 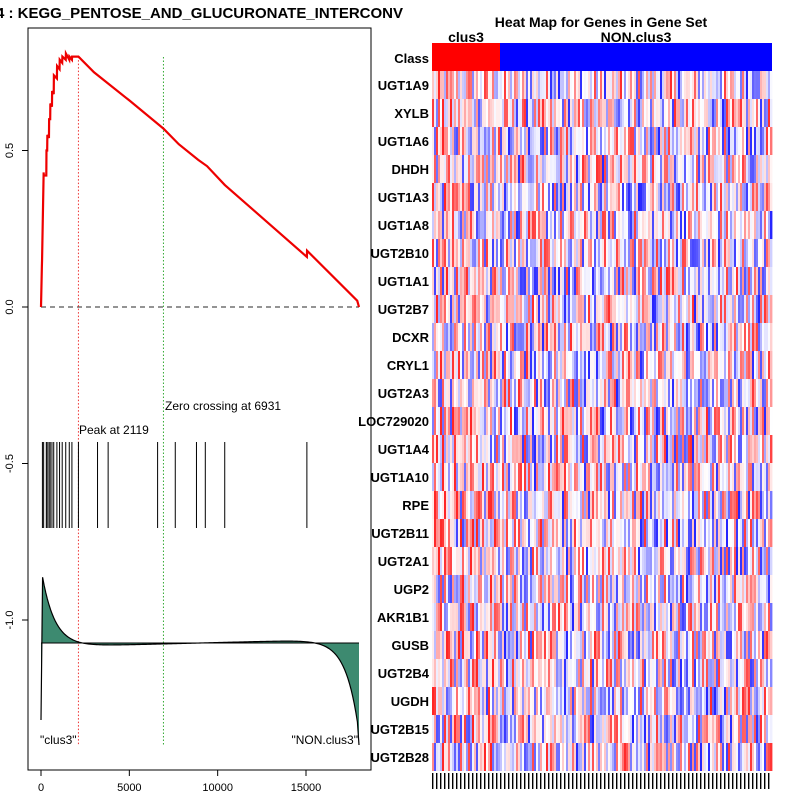 What do you see at coordinates (399, 477) in the screenshot?
I see `gene-label: UGT1A10` at bounding box center [399, 477].